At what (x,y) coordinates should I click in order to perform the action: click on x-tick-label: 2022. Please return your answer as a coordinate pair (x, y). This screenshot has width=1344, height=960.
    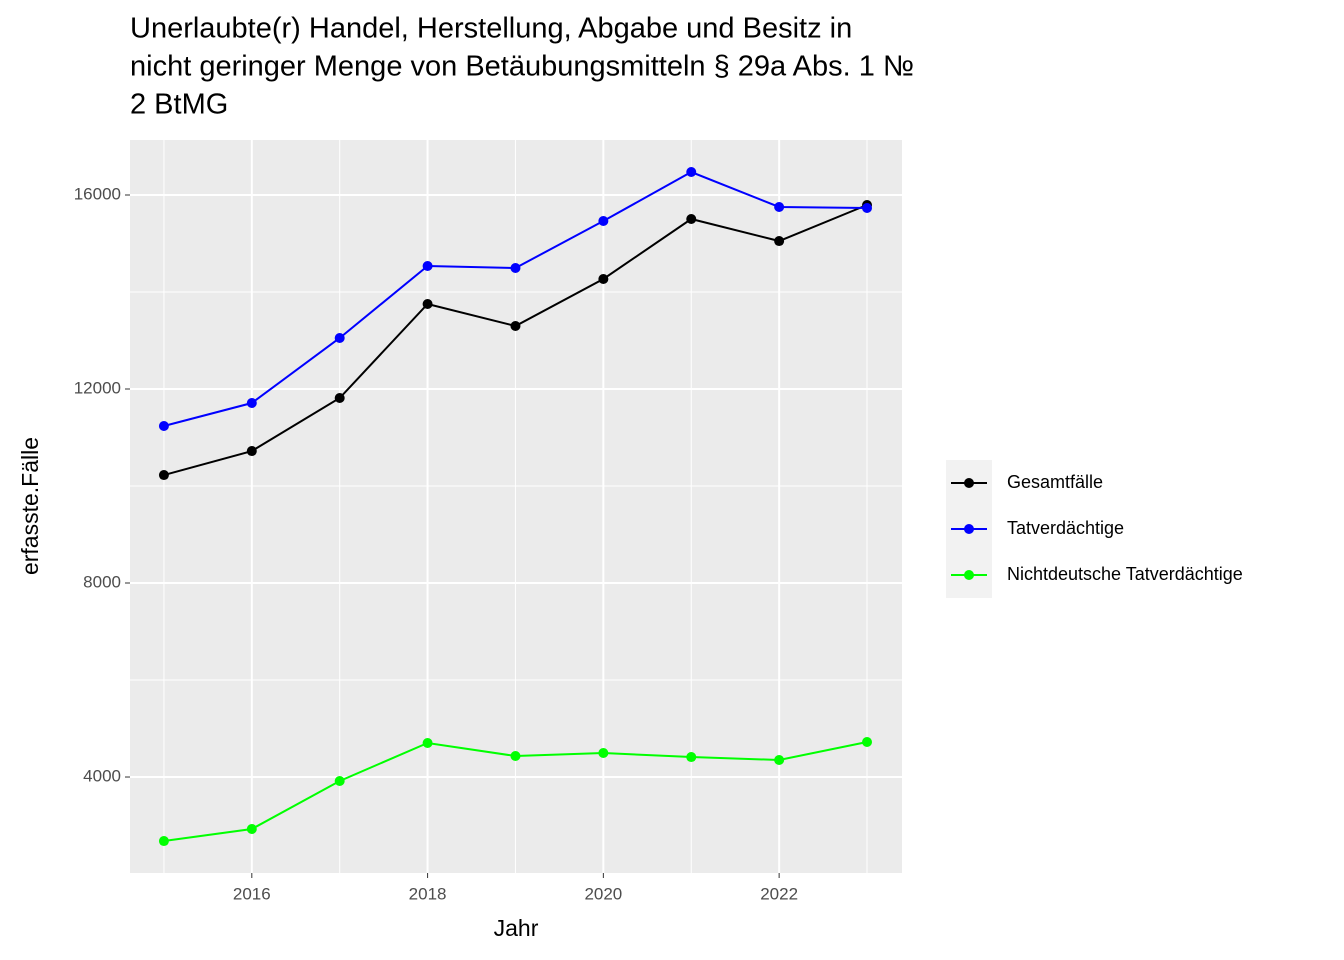
    Looking at the image, I should click on (779, 893).